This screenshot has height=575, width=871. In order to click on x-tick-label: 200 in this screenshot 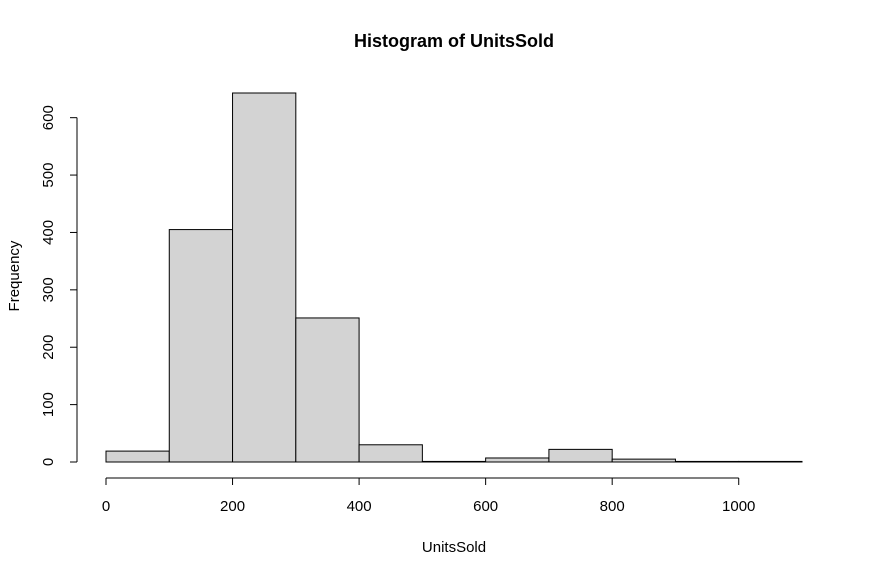, I will do `click(232, 506)`.